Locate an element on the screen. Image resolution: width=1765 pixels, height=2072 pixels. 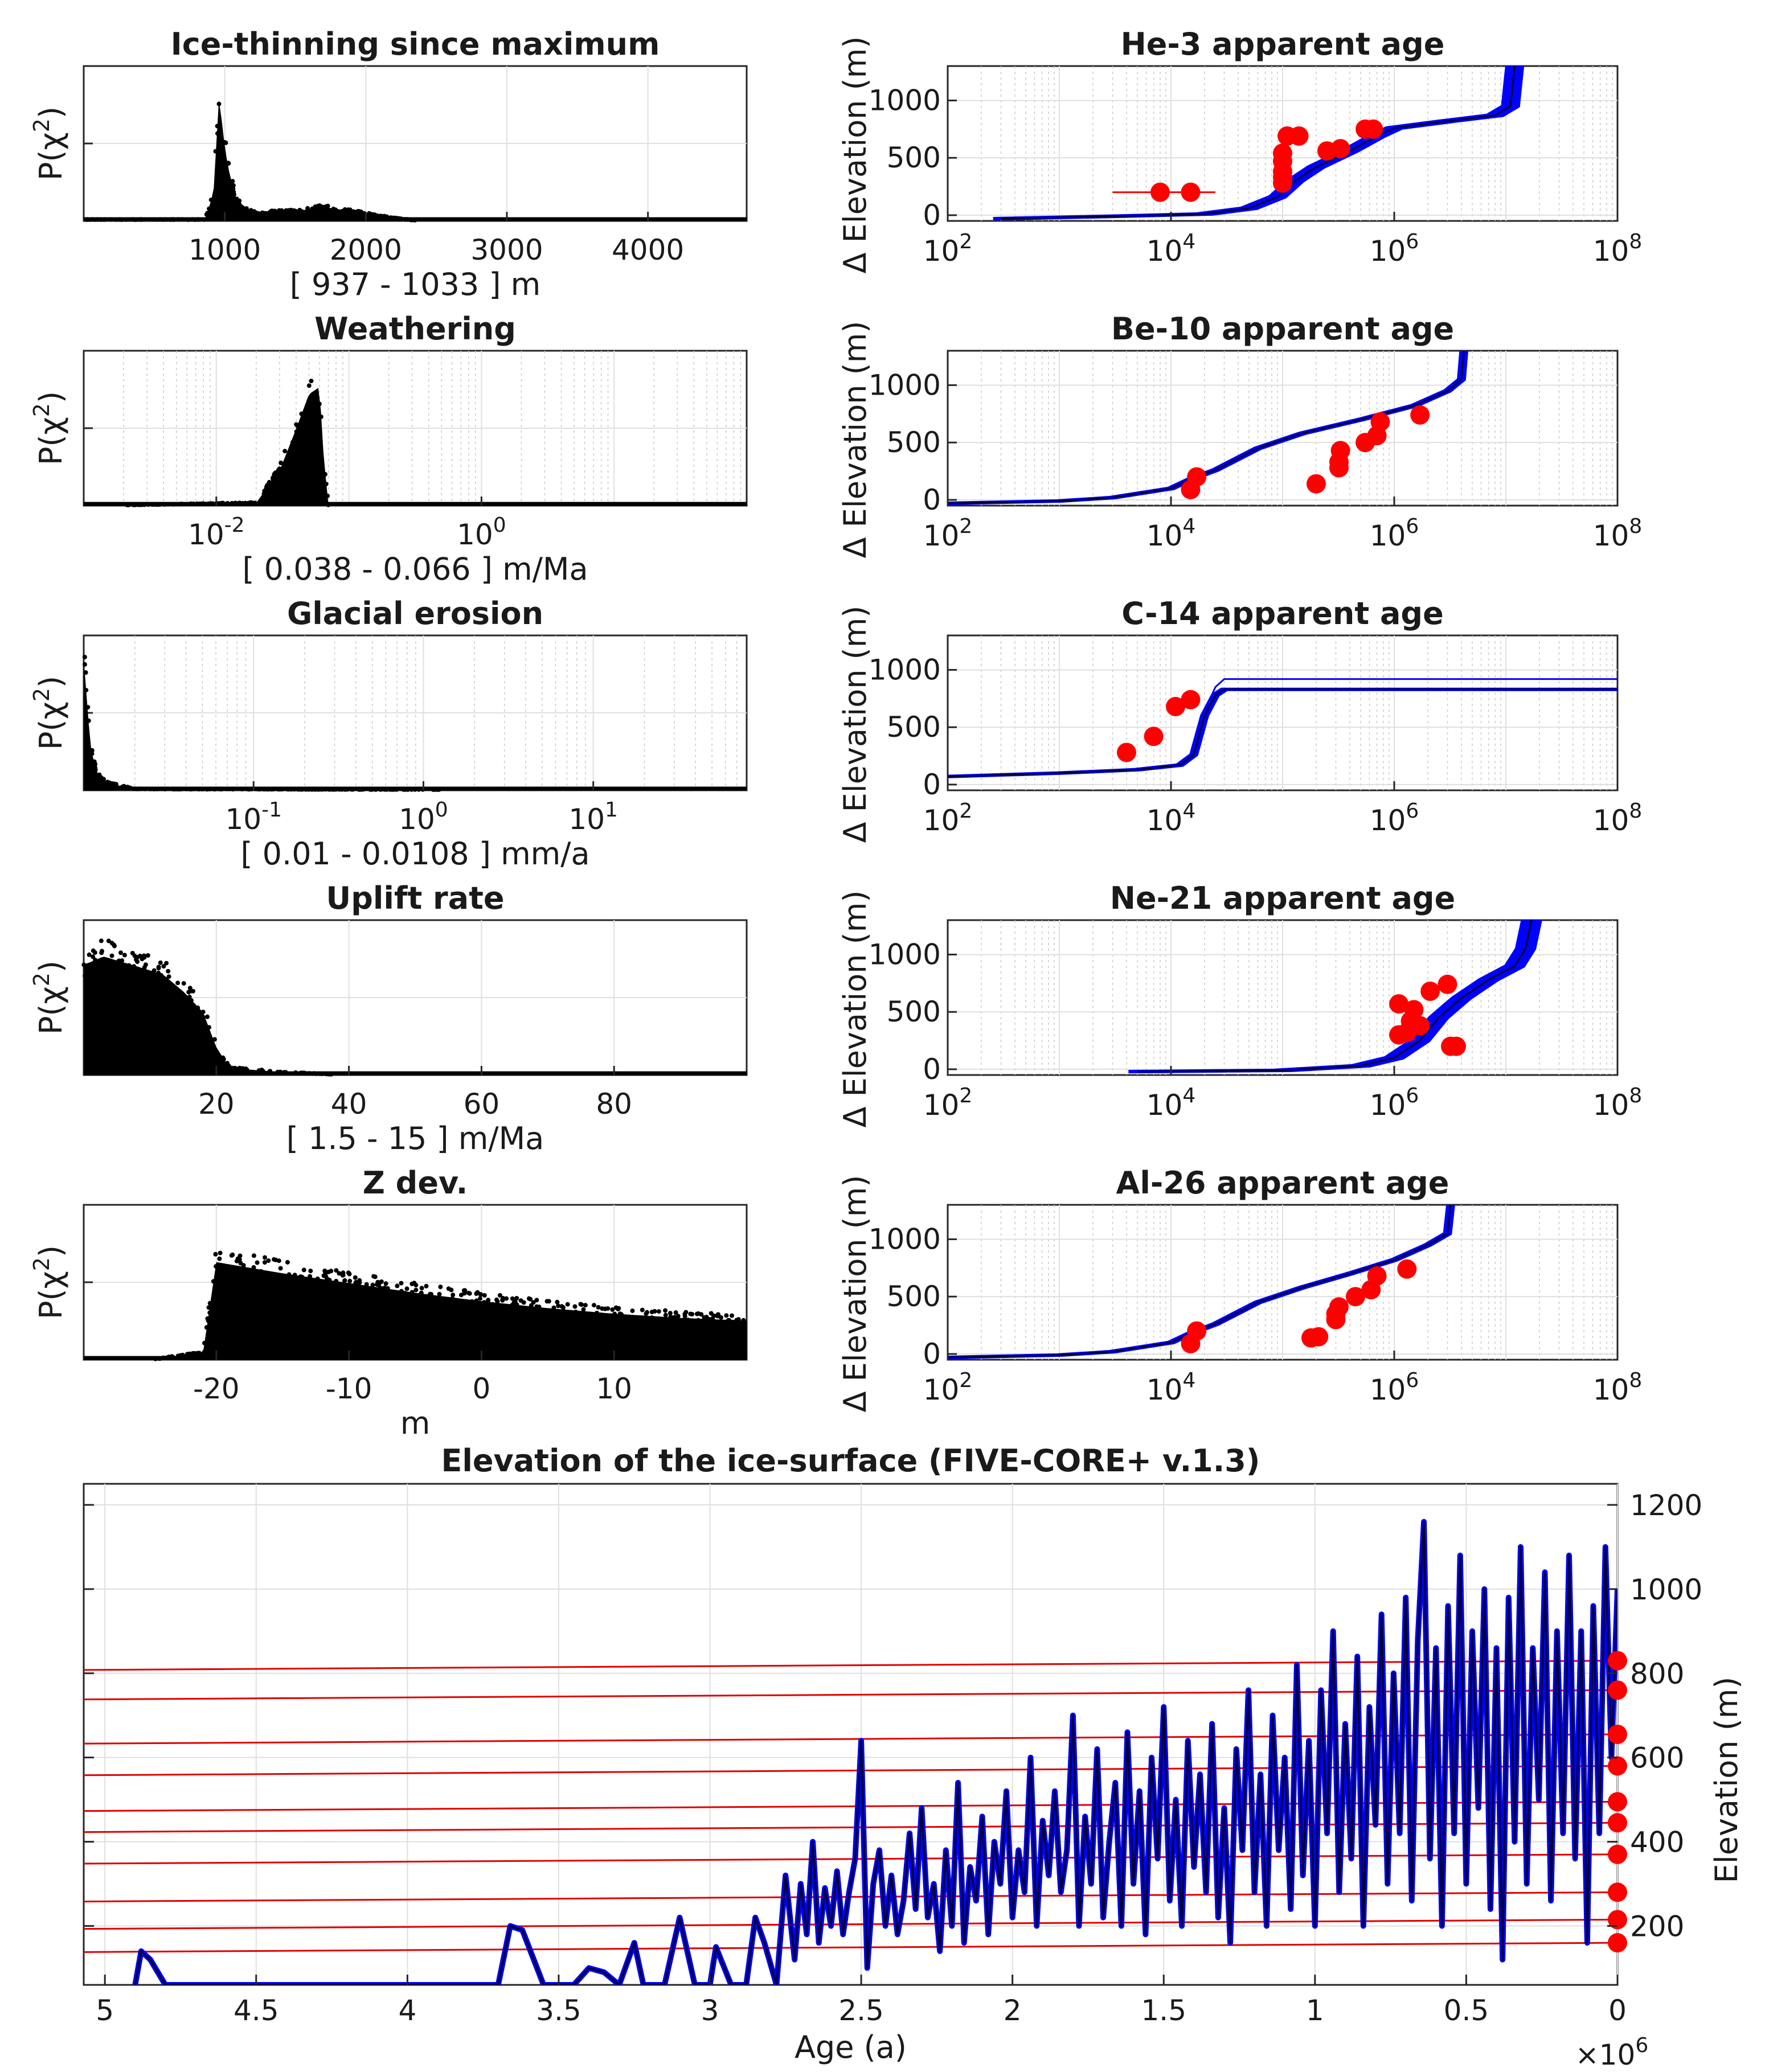
x-tick-label: 10 is located at coordinates (614, 1388).